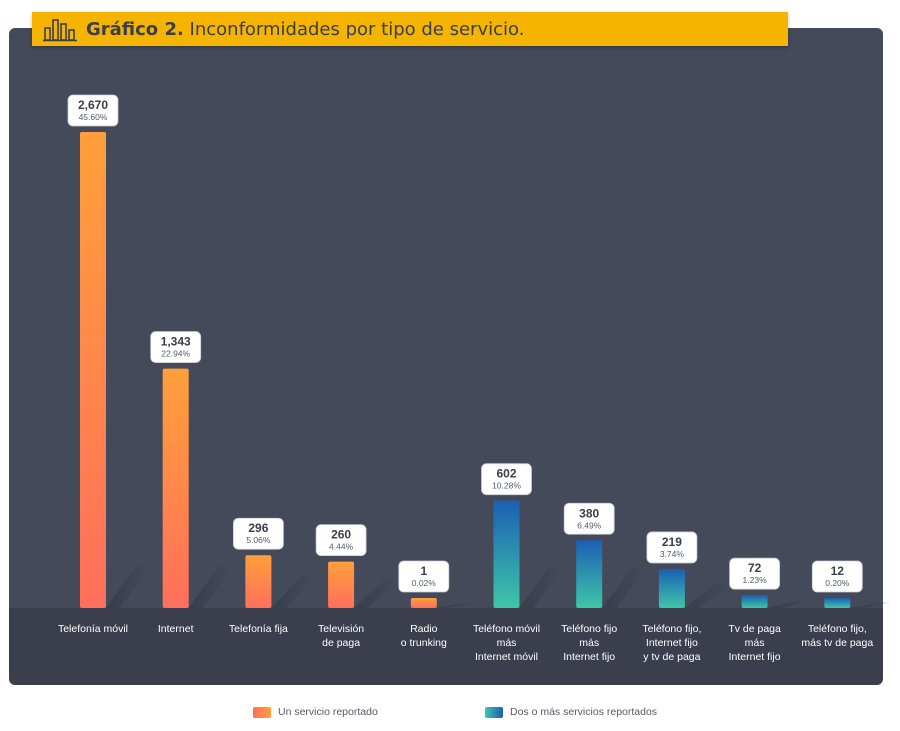 This screenshot has width=900, height=731. Describe the element at coordinates (589, 643) in the screenshot. I see `category-label: Teléfono fijo más Internet fijo` at that location.